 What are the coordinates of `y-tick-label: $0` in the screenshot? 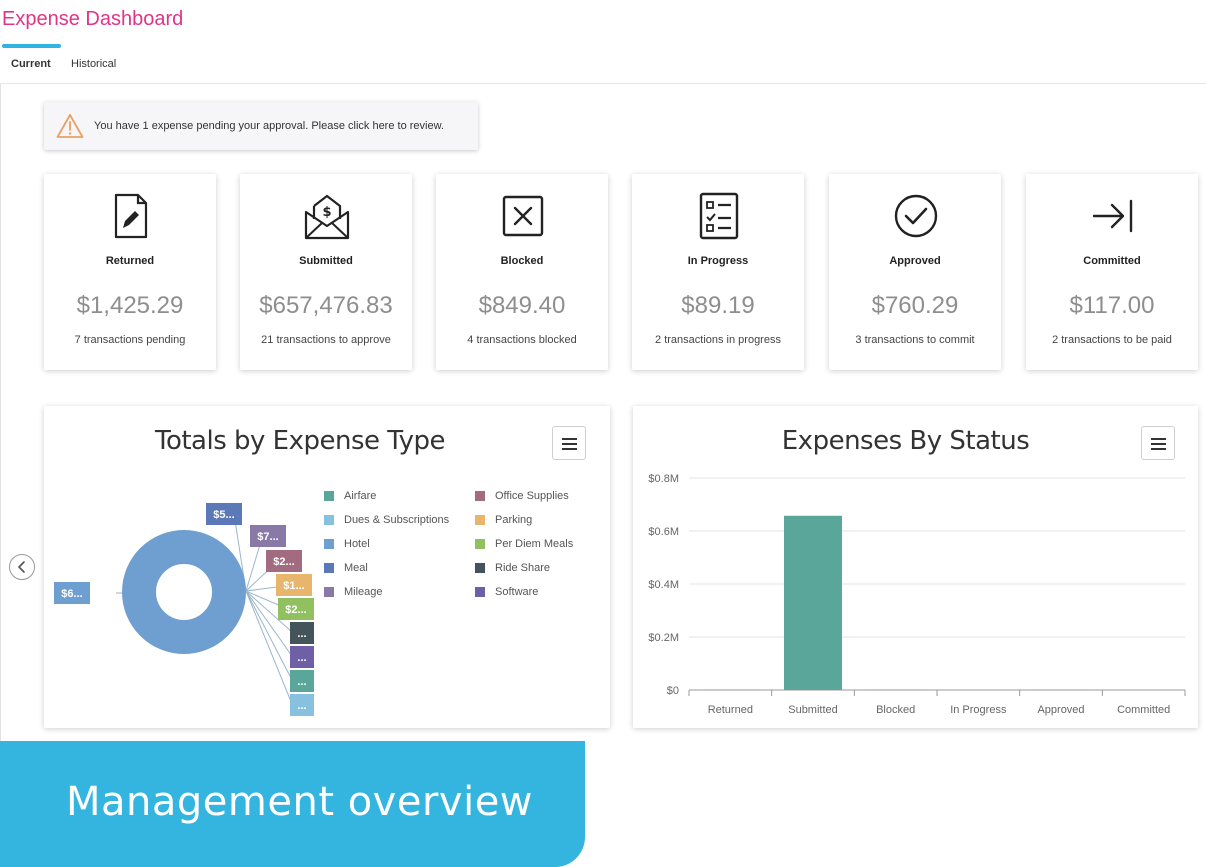 It's located at (673, 691).